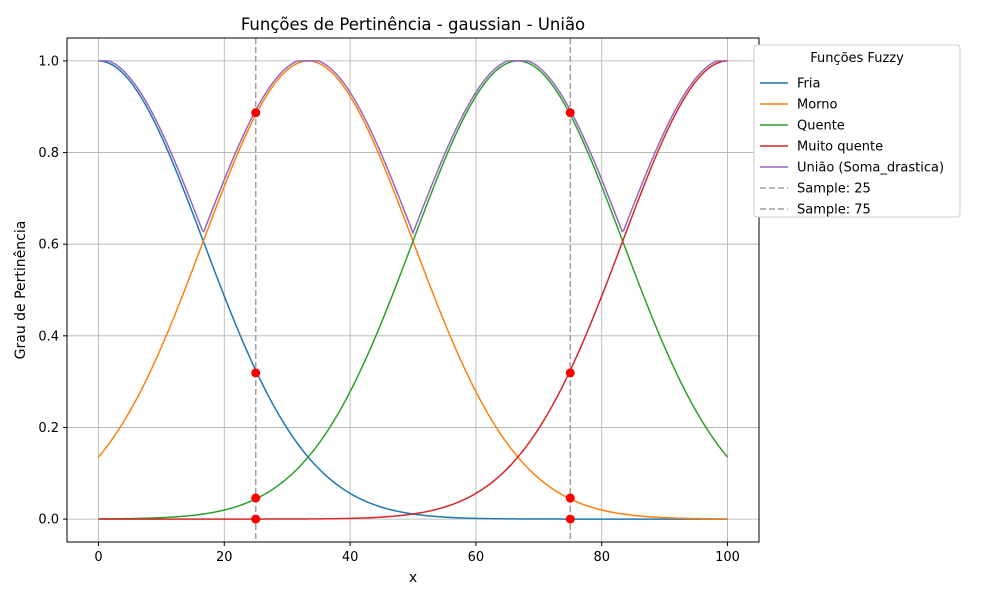 The image size is (1000, 600). I want to click on legend-entry: Quente, so click(821, 126).